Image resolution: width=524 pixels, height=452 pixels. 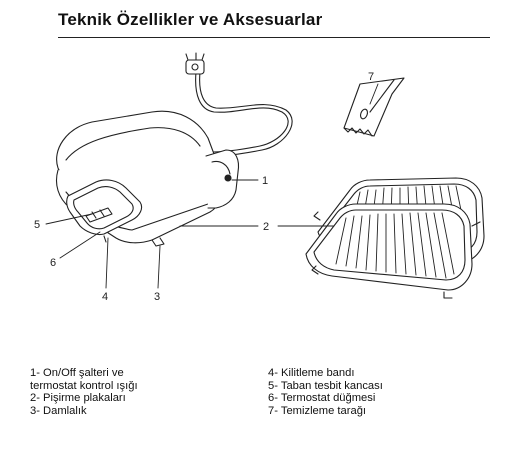 I want to click on legend-item: 3- Damlalık, so click(x=58, y=410).